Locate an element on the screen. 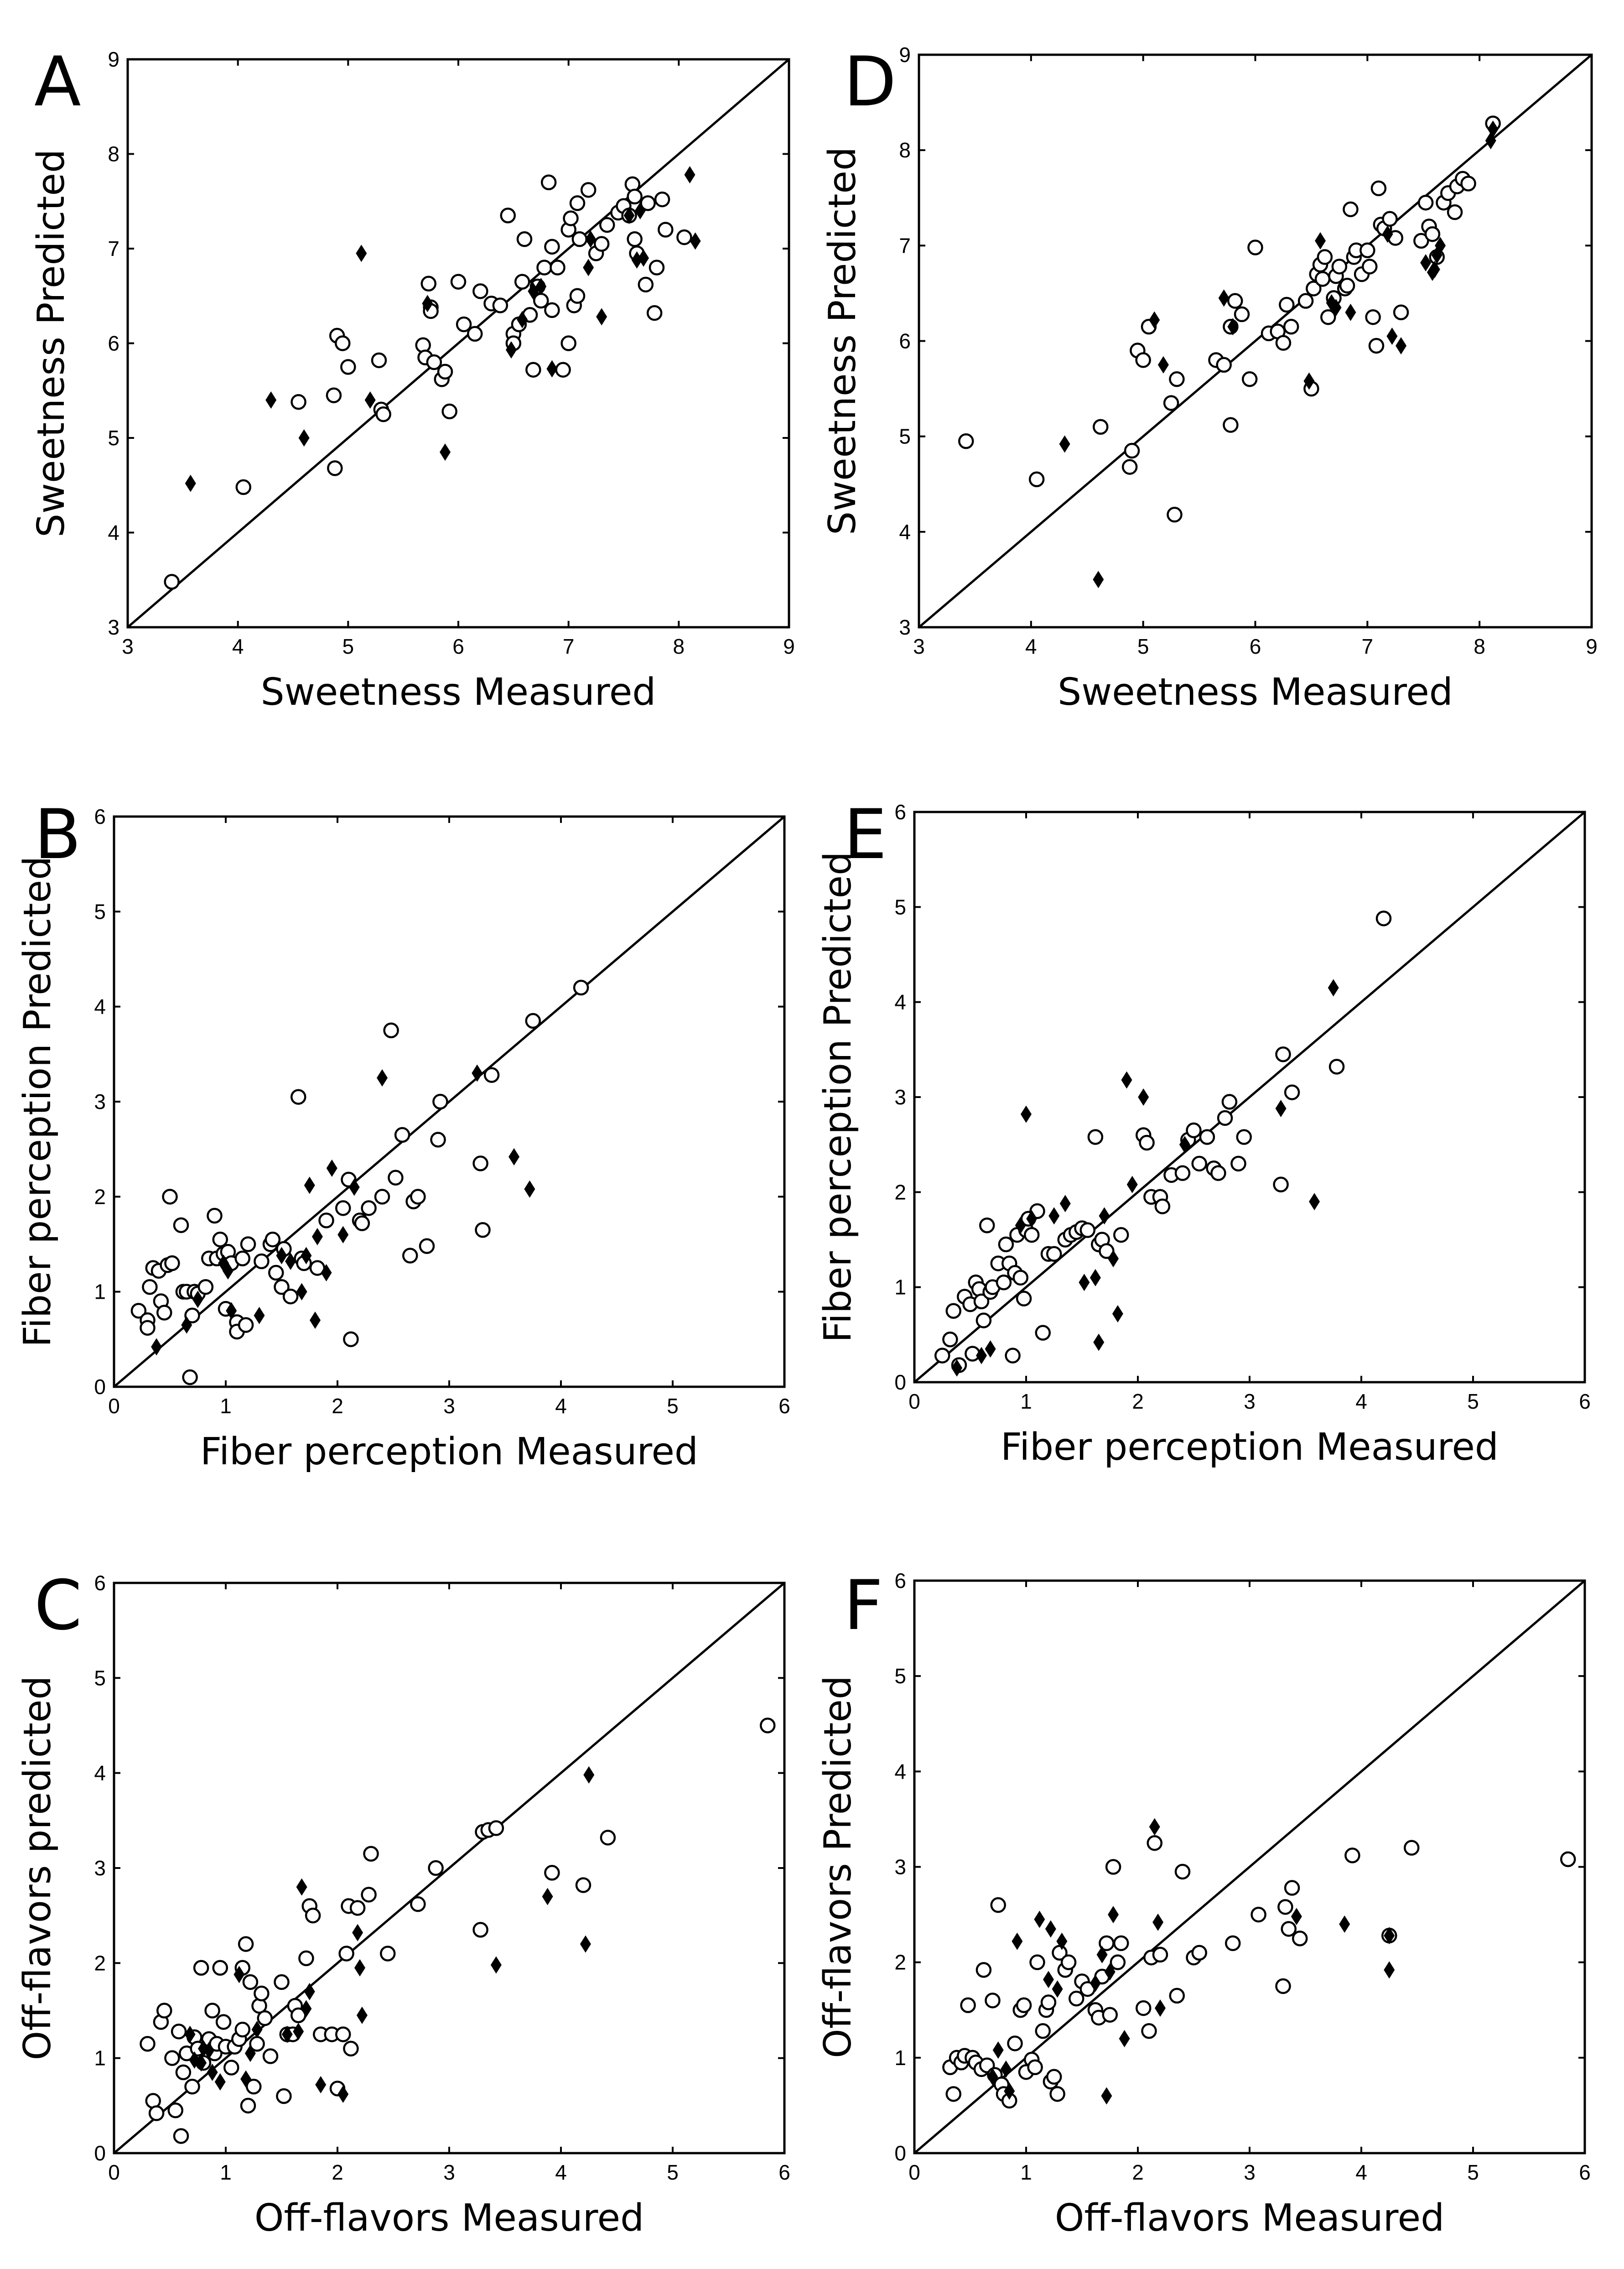 The height and width of the screenshot is (2269, 1624). y-tick-label-d-5: 5 is located at coordinates (905, 436).